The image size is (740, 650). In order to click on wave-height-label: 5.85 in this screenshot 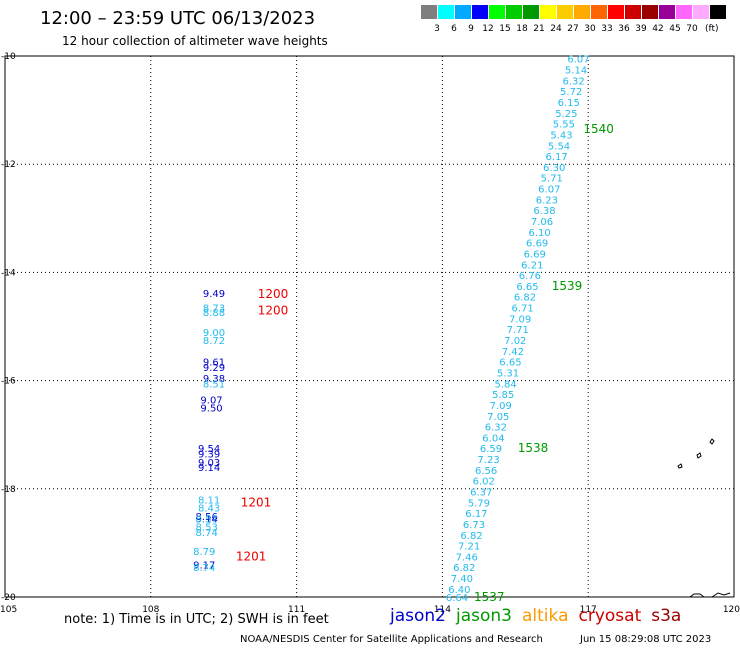, I will do `click(503, 395)`.